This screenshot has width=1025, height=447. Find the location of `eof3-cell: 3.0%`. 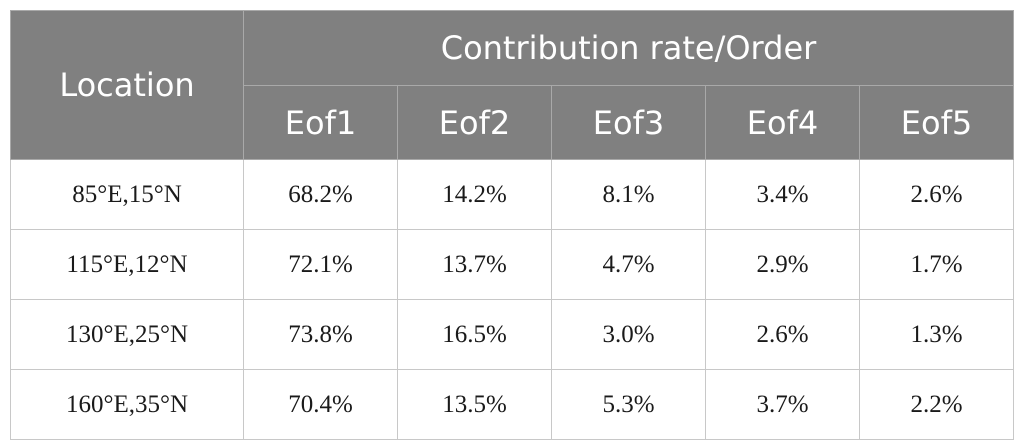

eof3-cell: 3.0% is located at coordinates (628, 334).